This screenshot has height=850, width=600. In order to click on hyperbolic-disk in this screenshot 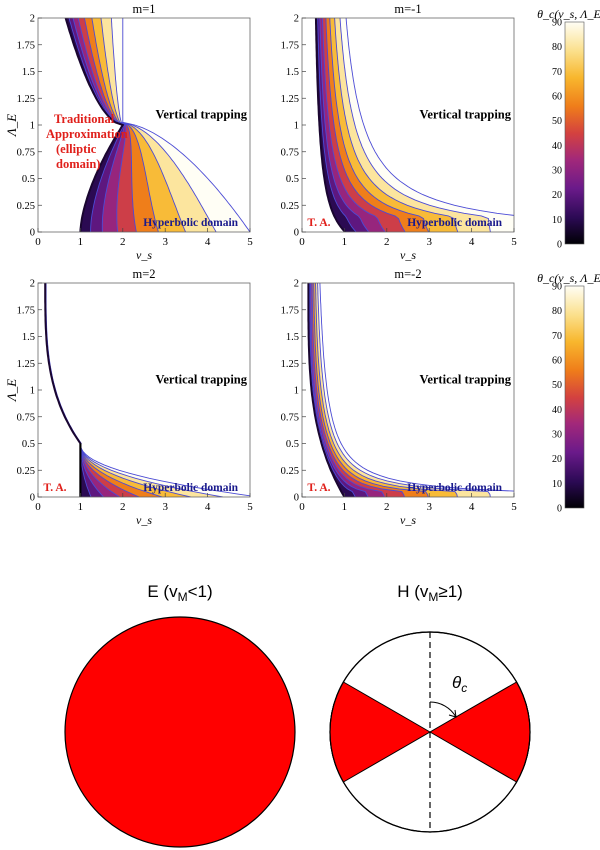, I will do `click(430, 732)`.